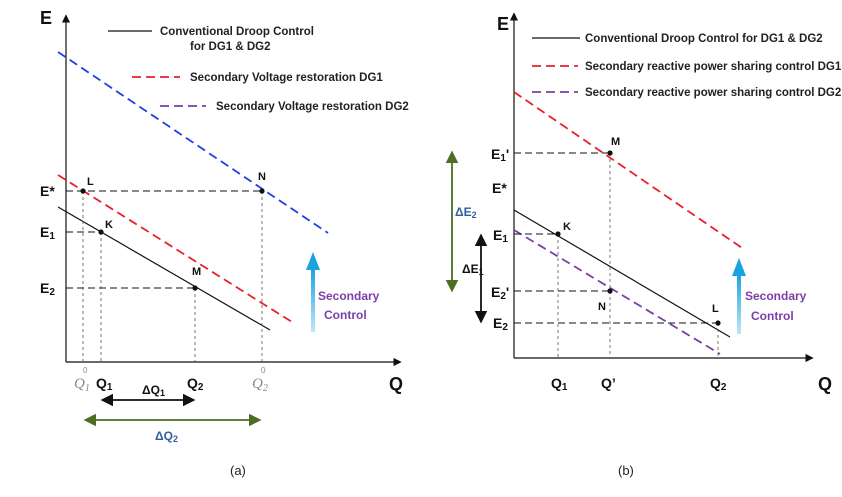 The image size is (842, 497). I want to click on panel-a-legend-dg2: Secondary Voltage restoration DG2, so click(312, 107).